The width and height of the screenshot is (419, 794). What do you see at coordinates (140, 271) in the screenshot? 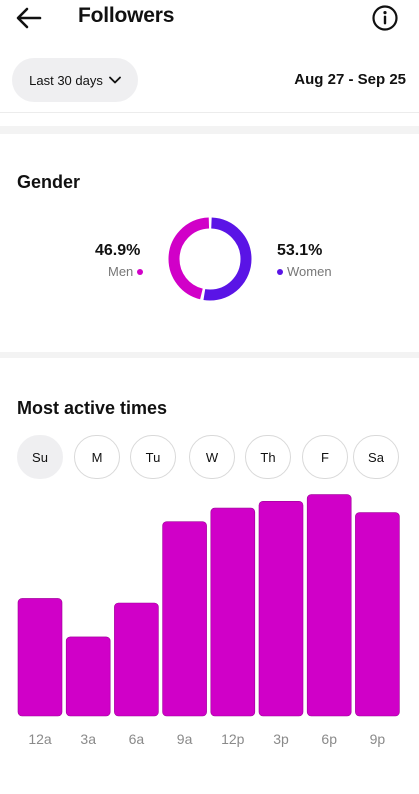
I see `men-legend-dot` at bounding box center [140, 271].